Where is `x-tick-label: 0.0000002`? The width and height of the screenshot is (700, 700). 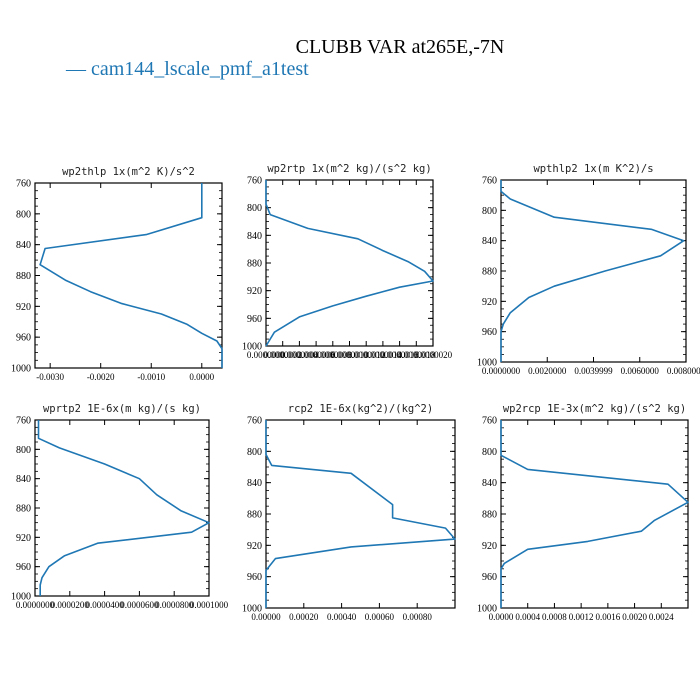 x-tick-label: 0.0000002 is located at coordinates (283, 355).